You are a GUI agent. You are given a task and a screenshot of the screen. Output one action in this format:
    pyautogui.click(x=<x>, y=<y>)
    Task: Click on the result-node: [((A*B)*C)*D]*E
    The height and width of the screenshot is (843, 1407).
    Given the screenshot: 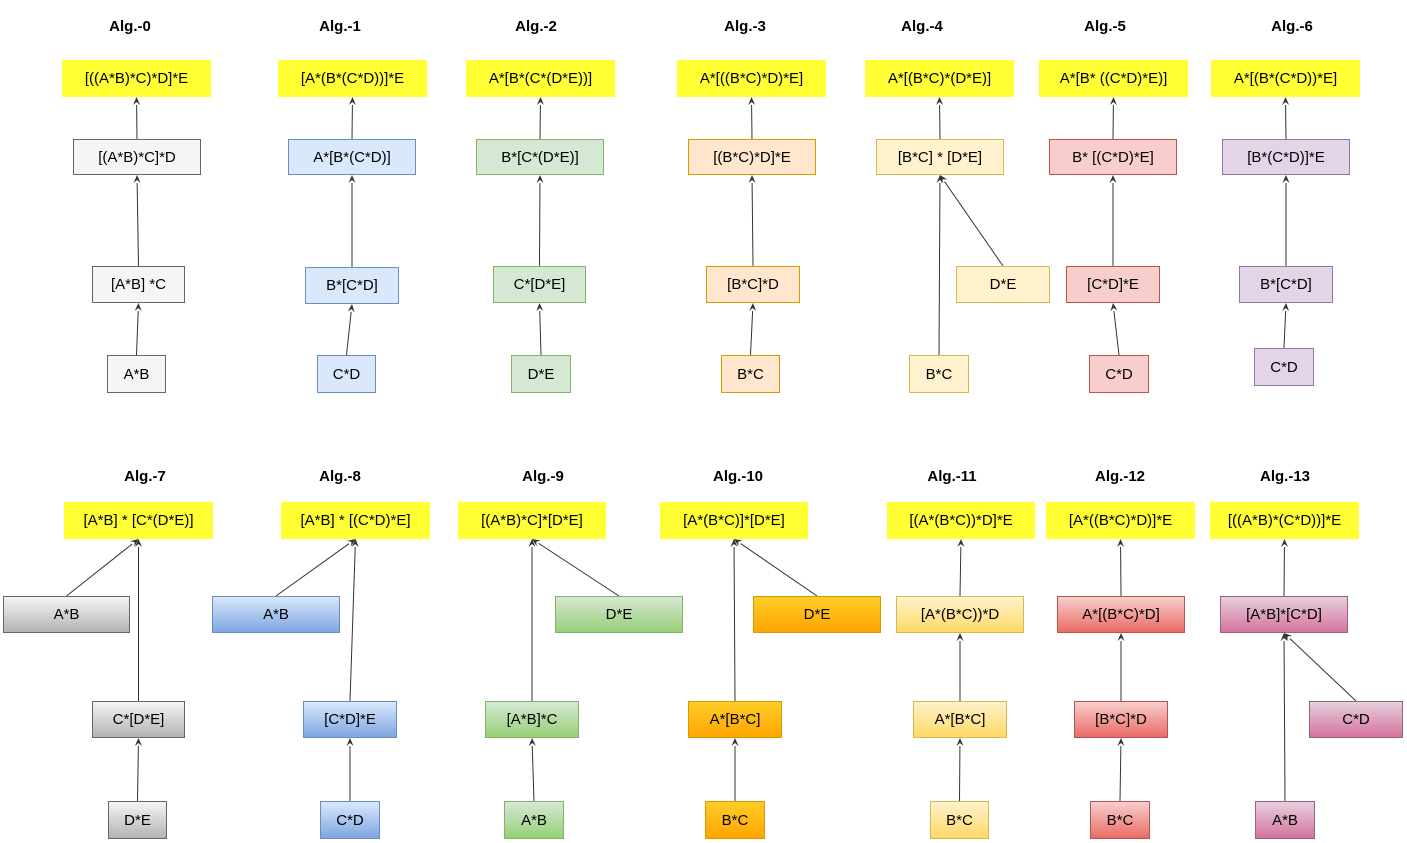 What is the action you would take?
    pyautogui.click(x=136, y=78)
    